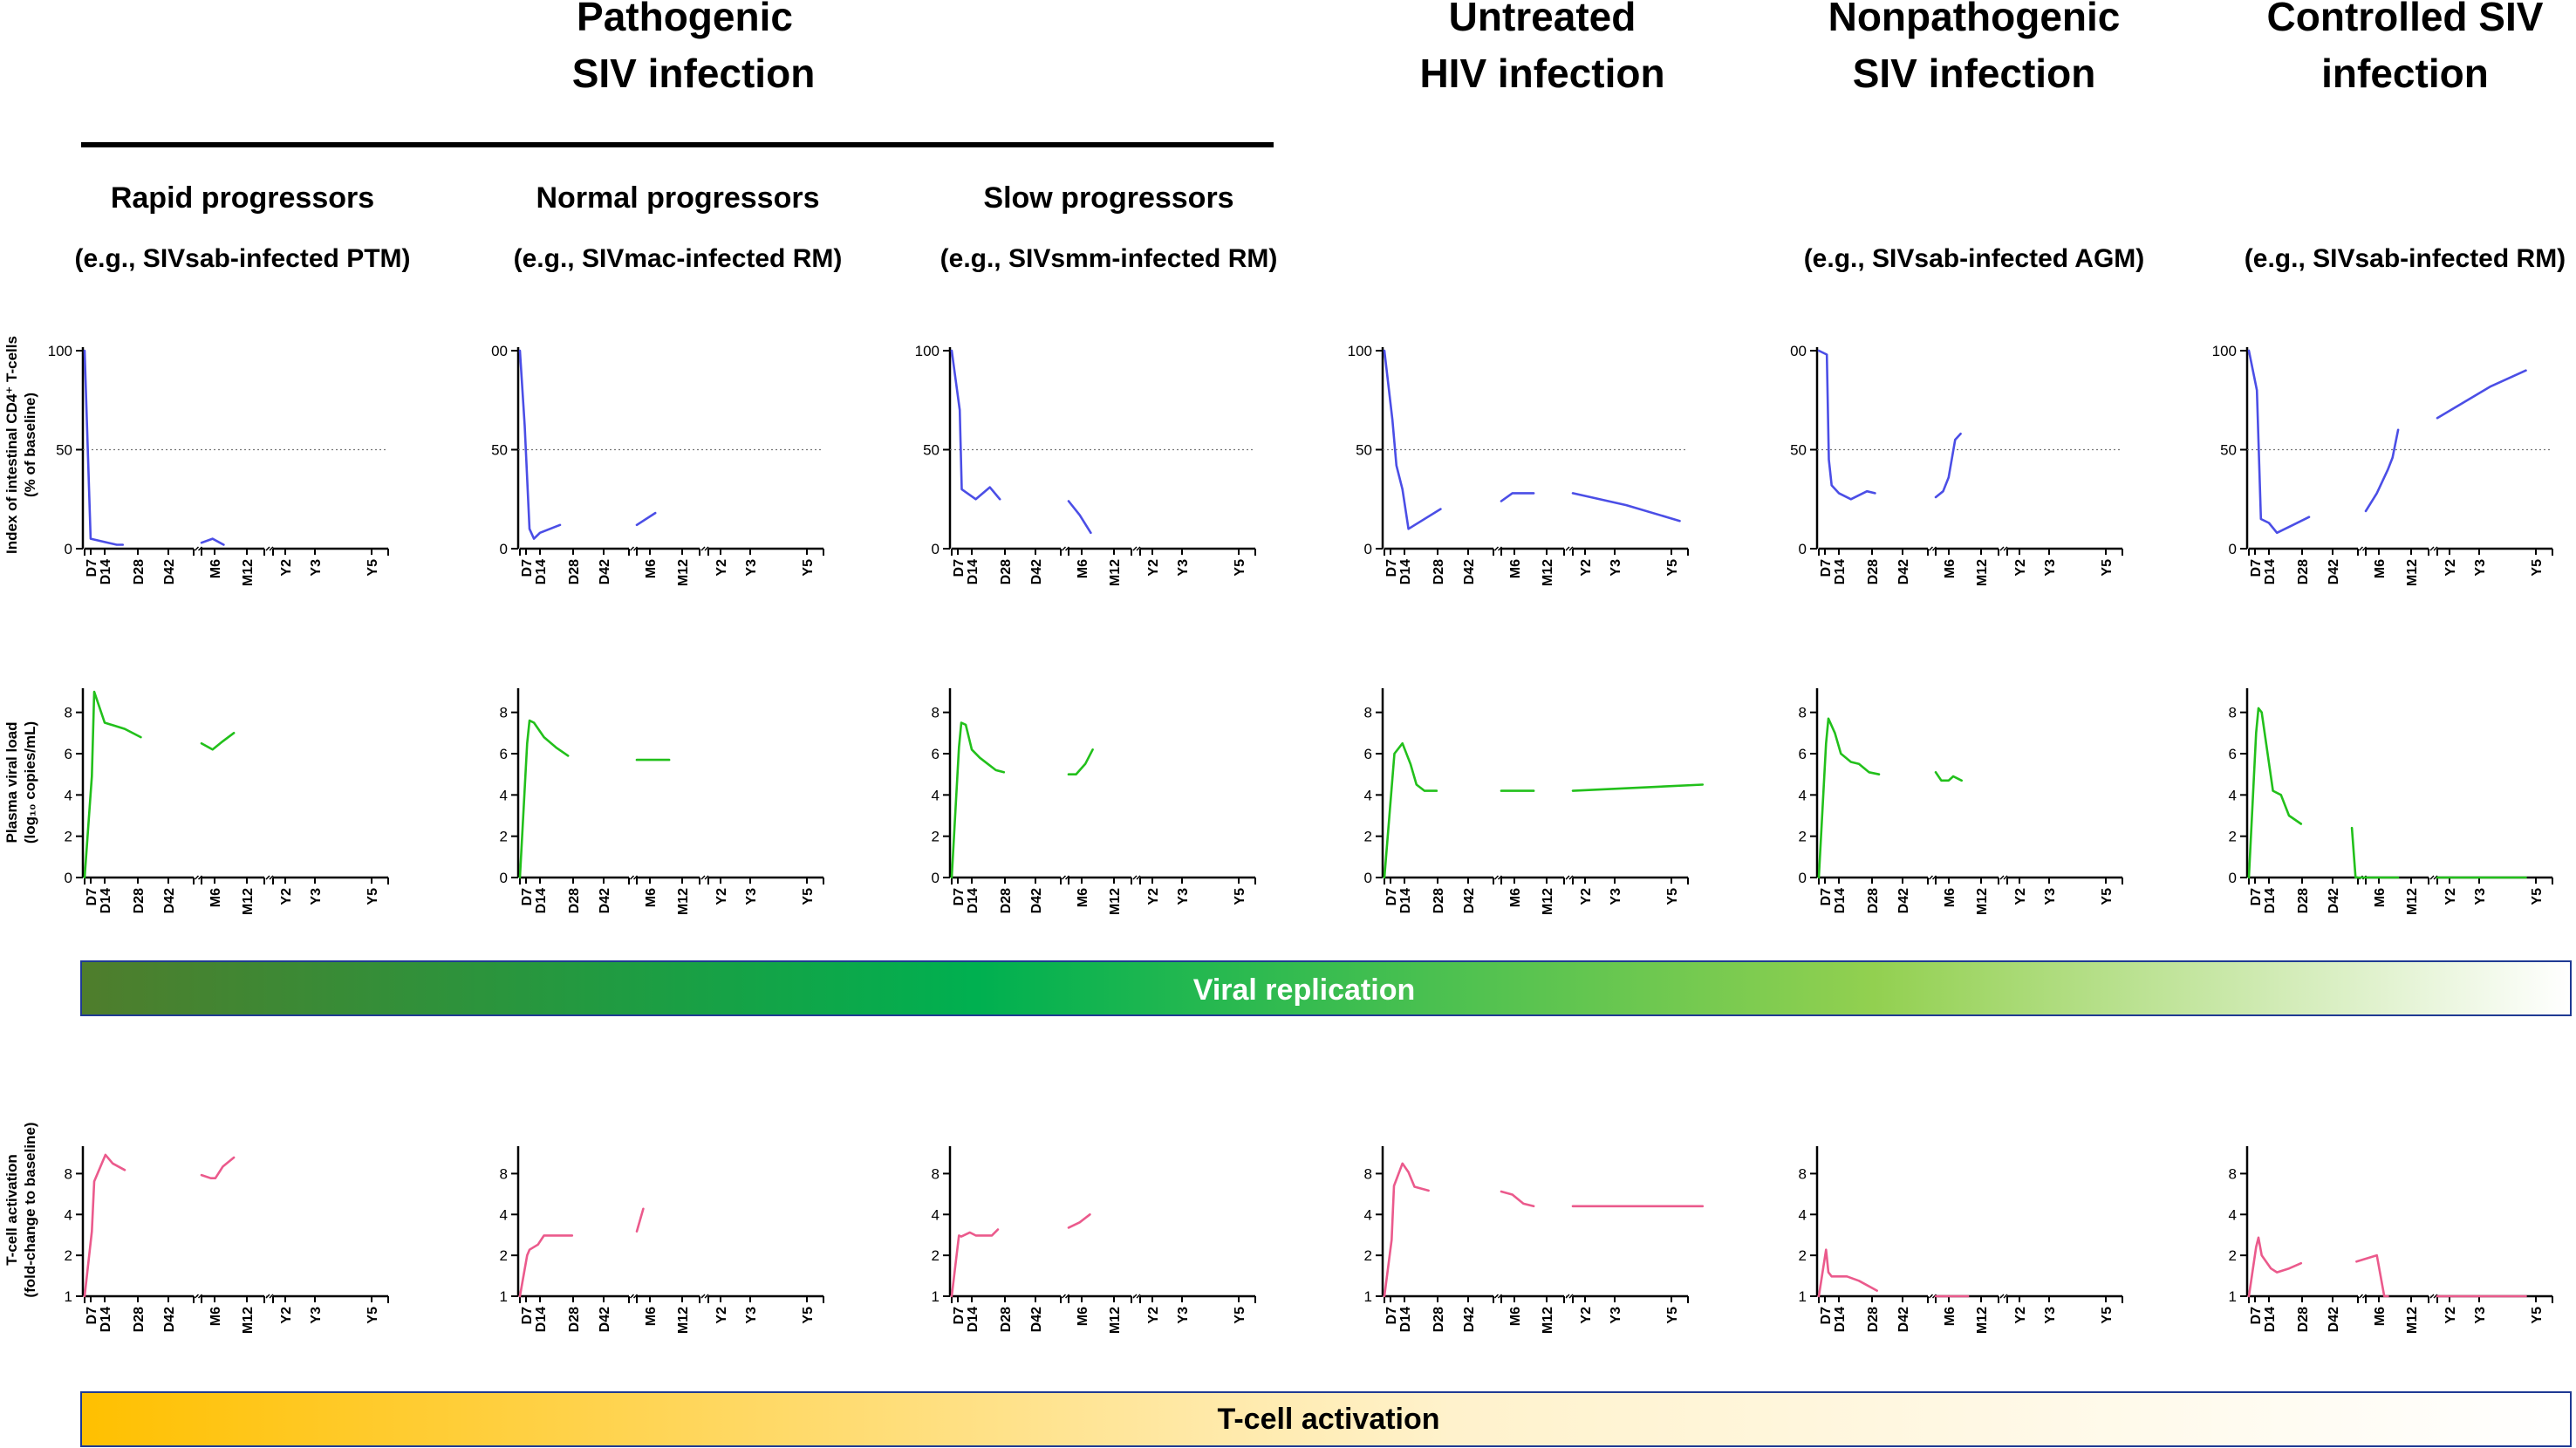  Describe the element at coordinates (685, 19) in the screenshot. I see `header-pathogenic-line1: Pathogenic` at that location.